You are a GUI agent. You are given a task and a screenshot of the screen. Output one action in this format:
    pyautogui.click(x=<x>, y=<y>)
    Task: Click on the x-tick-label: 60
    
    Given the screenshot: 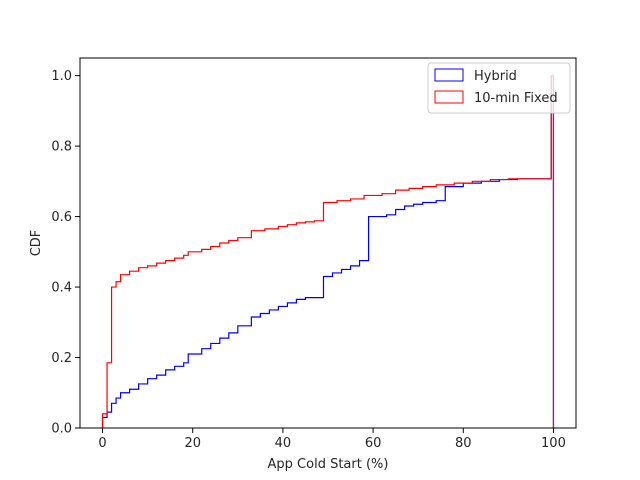 What is the action you would take?
    pyautogui.click(x=373, y=443)
    